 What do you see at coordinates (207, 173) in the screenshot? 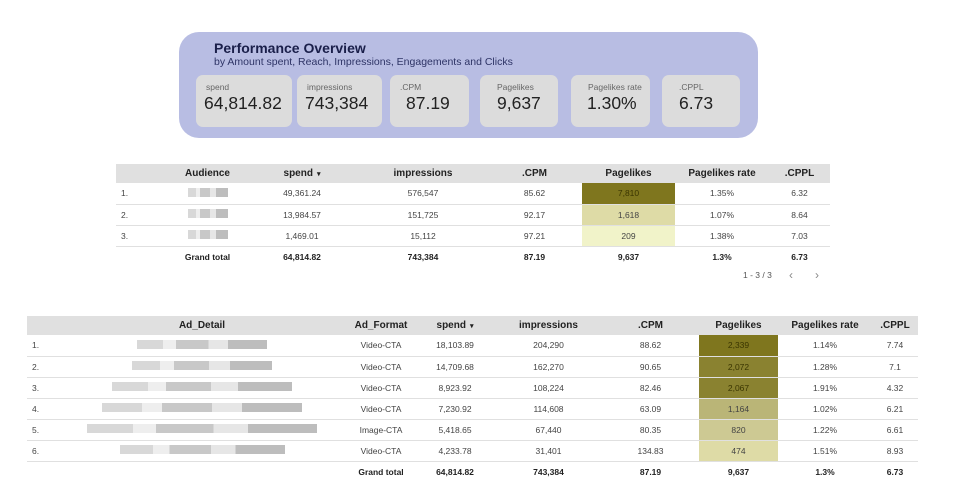
I see `header-audience: Audience` at bounding box center [207, 173].